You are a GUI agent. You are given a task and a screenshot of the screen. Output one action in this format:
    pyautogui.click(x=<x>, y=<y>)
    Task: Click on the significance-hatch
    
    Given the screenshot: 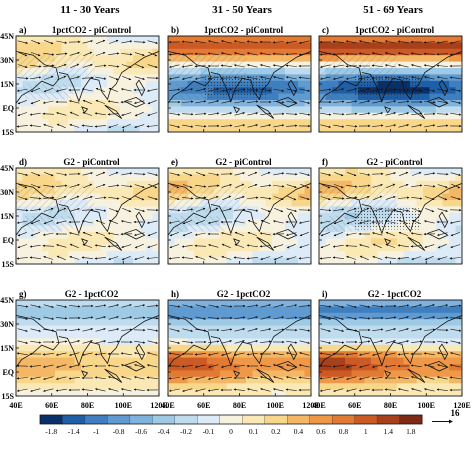 What is the action you would take?
    pyautogui.click(x=207, y=67)
    